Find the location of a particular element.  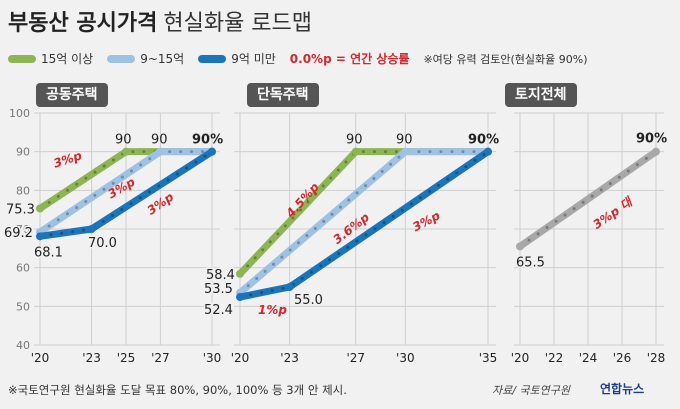

agency-logo: 연합뉴스 is located at coordinates (622, 389).